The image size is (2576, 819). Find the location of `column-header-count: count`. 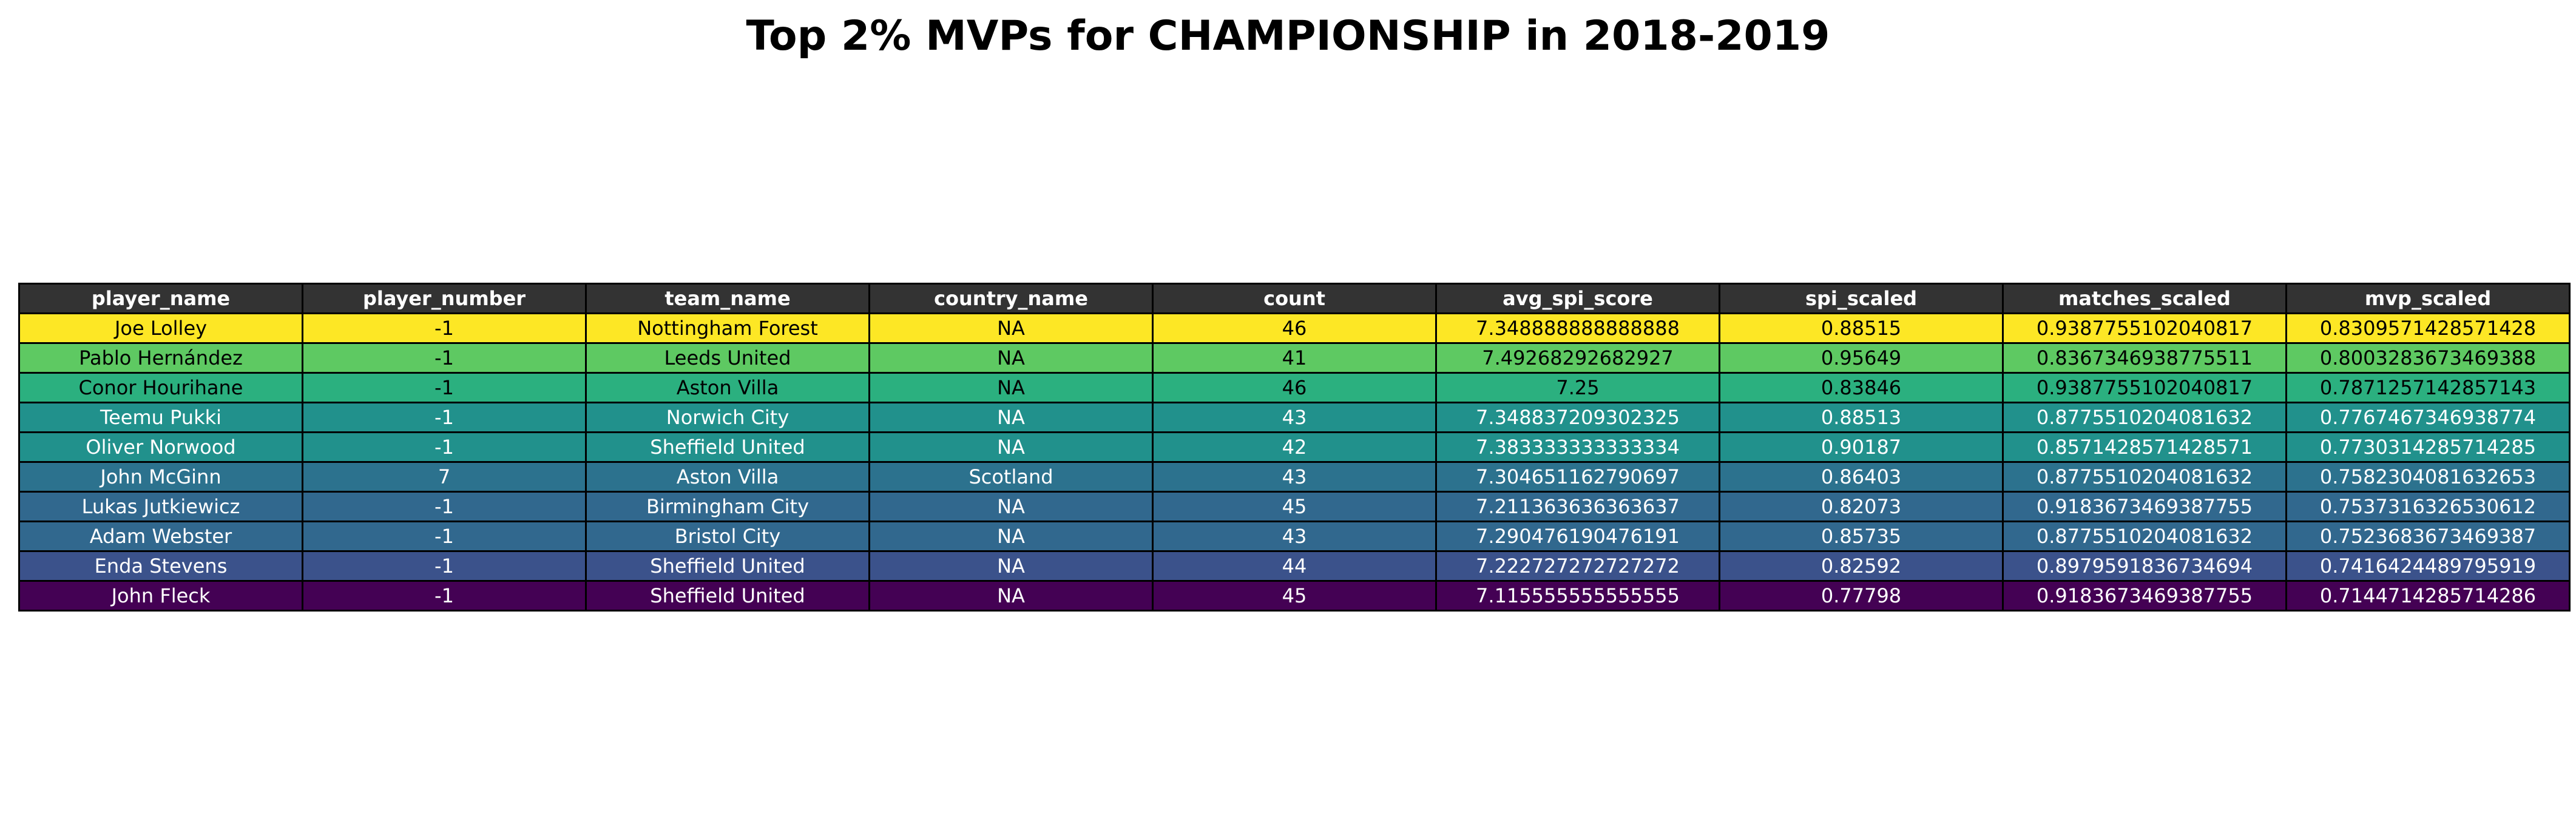

column-header-count: count is located at coordinates (1294, 298).